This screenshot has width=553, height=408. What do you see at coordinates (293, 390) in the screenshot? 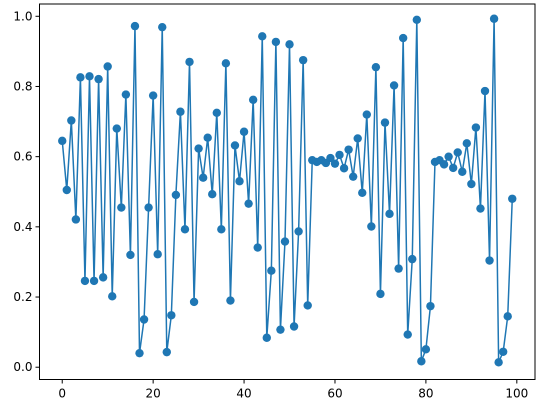
I see `x-axis: 0 20 40 60 80 100` at bounding box center [293, 390].